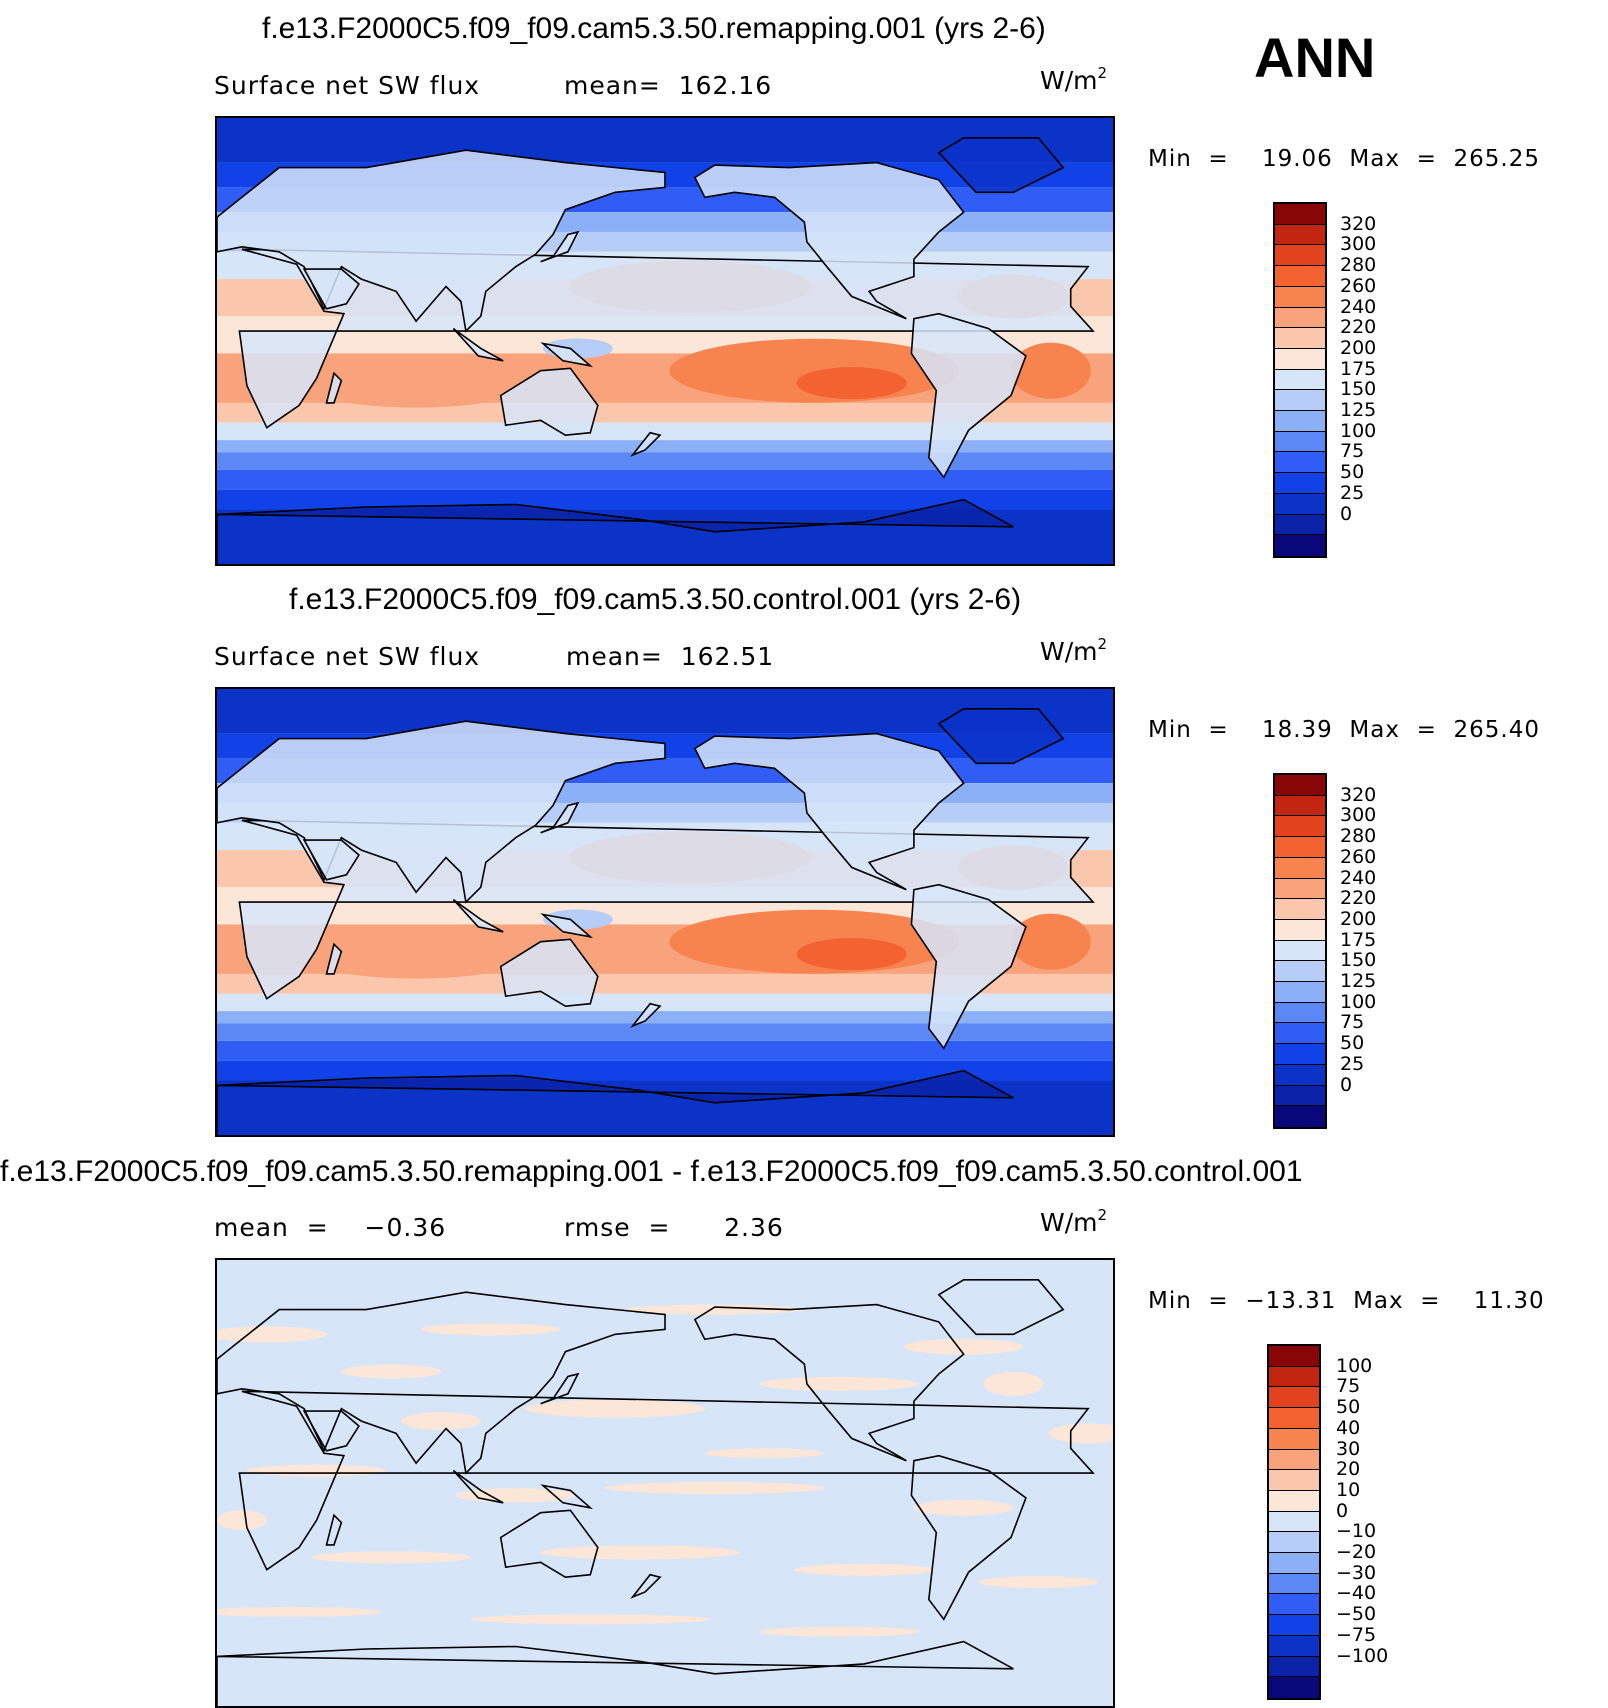 Image resolution: width=1608 pixels, height=1708 pixels. What do you see at coordinates (851, 383) in the screenshot?
I see `south-pacific-core` at bounding box center [851, 383].